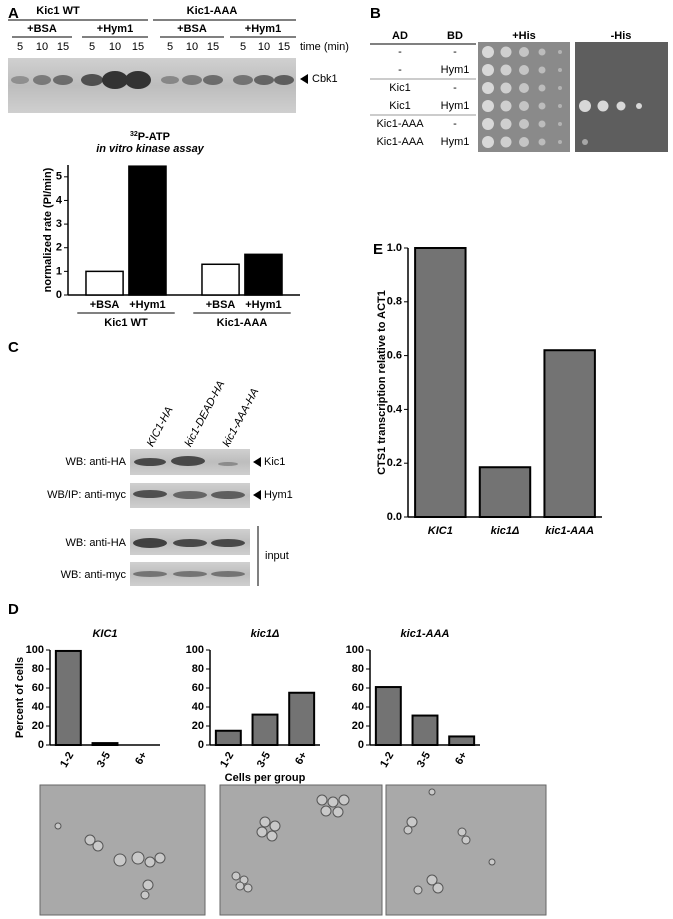  I want to click on y-tick-label: 0.8, so click(394, 302).